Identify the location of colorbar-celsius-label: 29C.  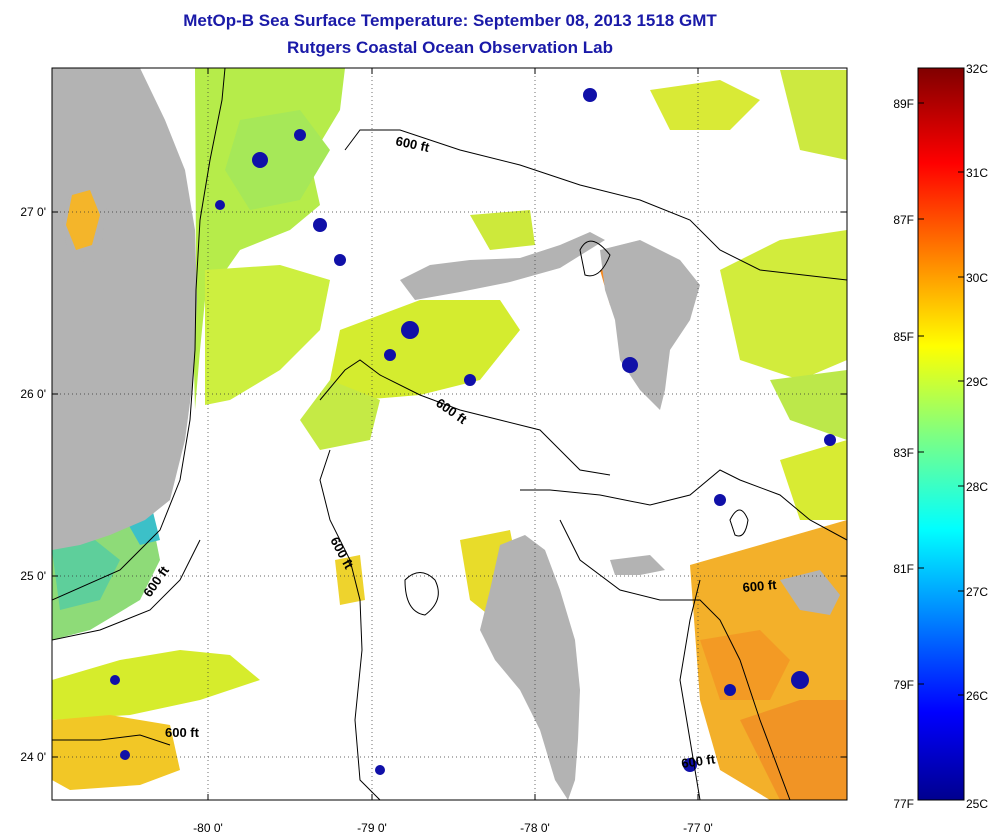
(977, 382).